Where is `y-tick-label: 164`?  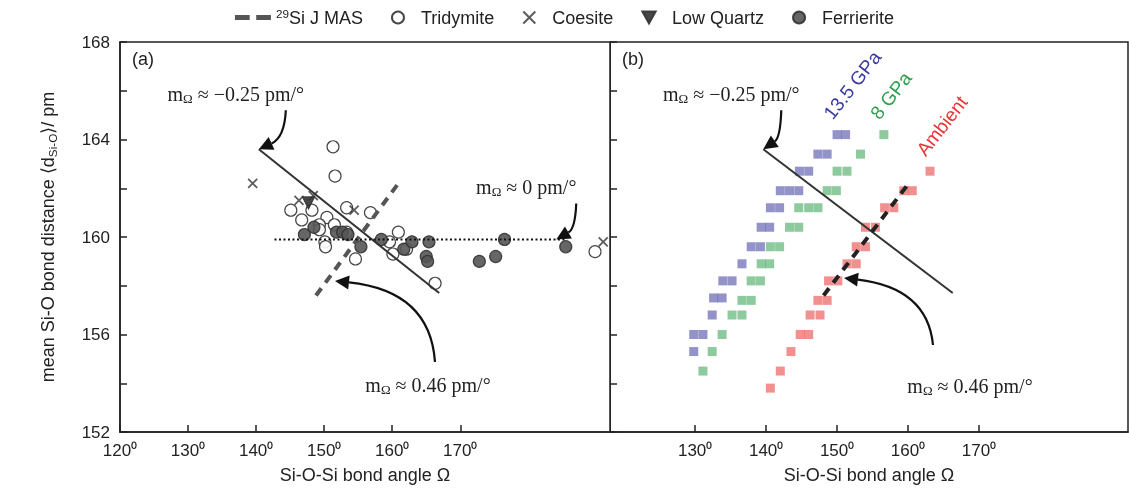
y-tick-label: 164 is located at coordinates (95, 139).